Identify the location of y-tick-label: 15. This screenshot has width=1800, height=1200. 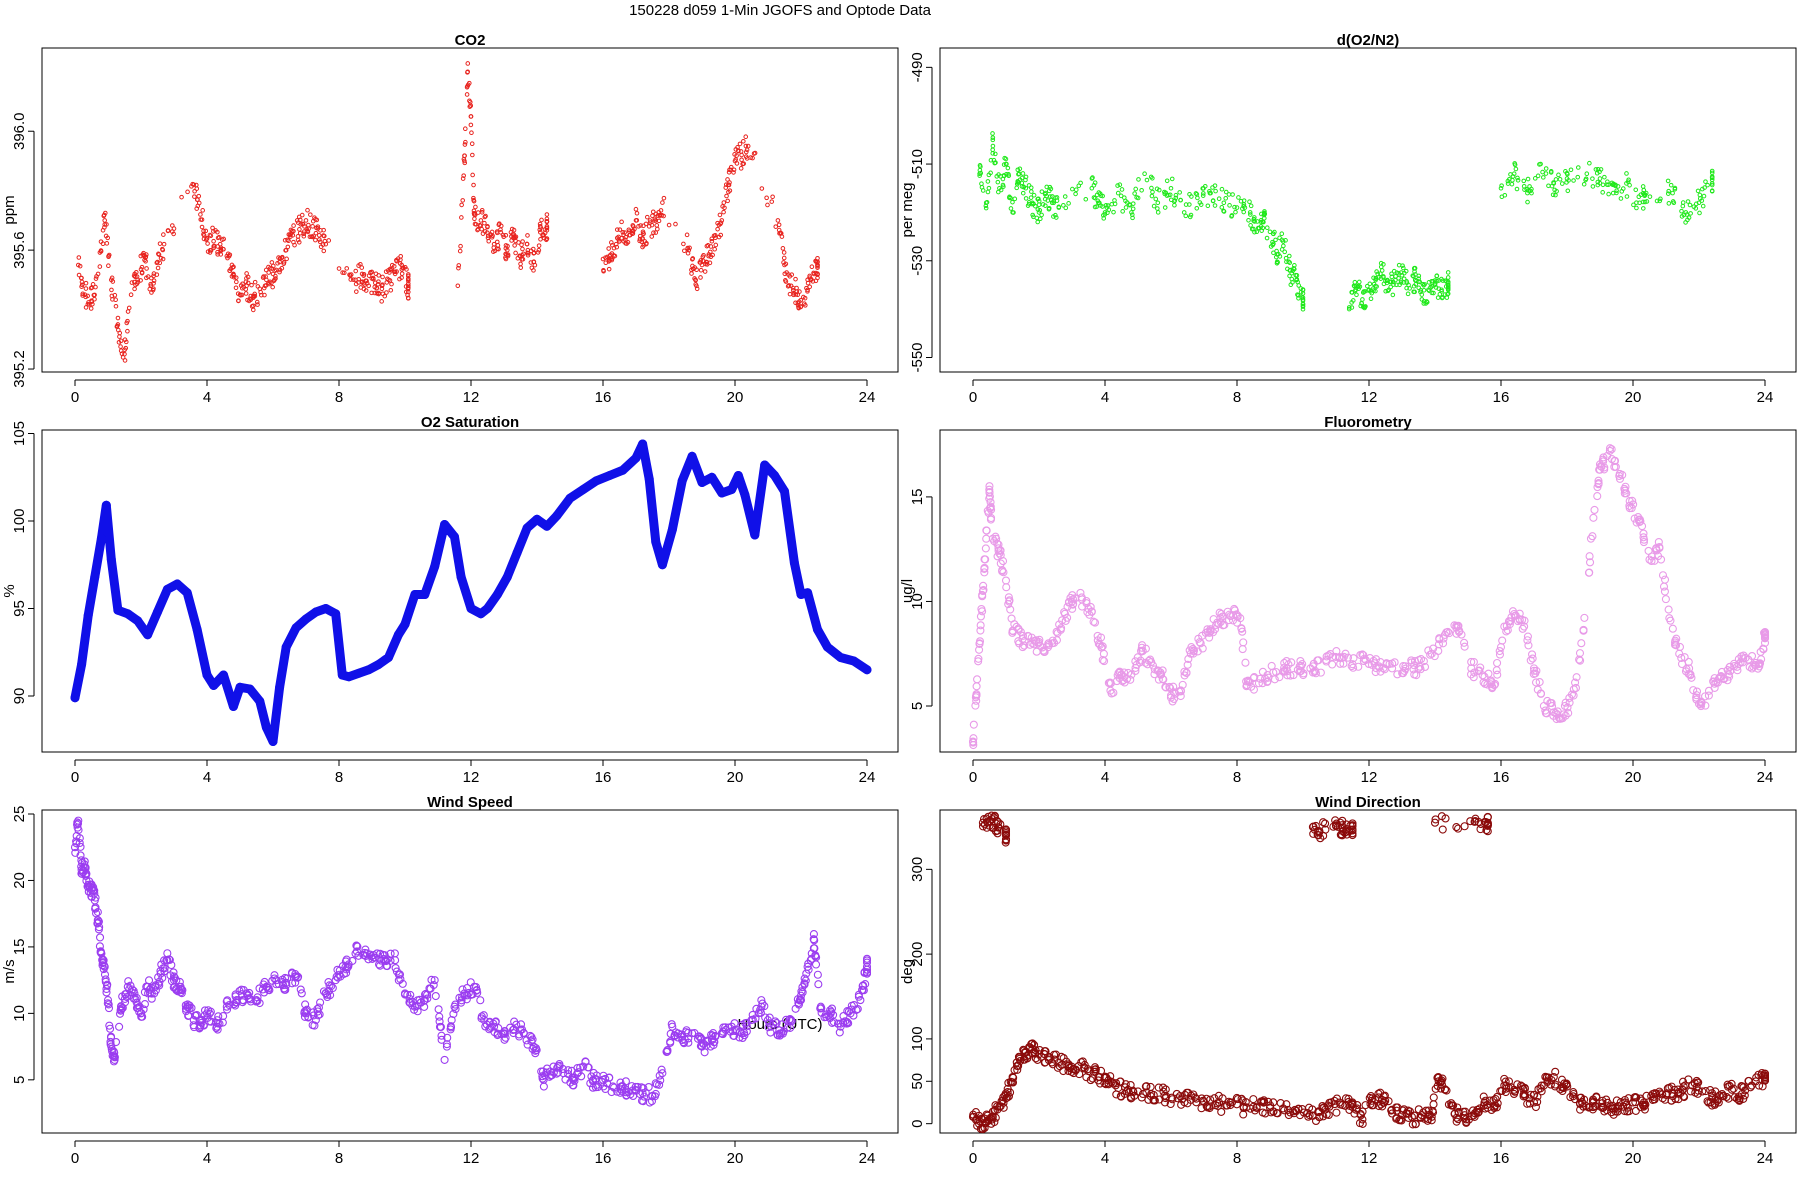
(19, 947).